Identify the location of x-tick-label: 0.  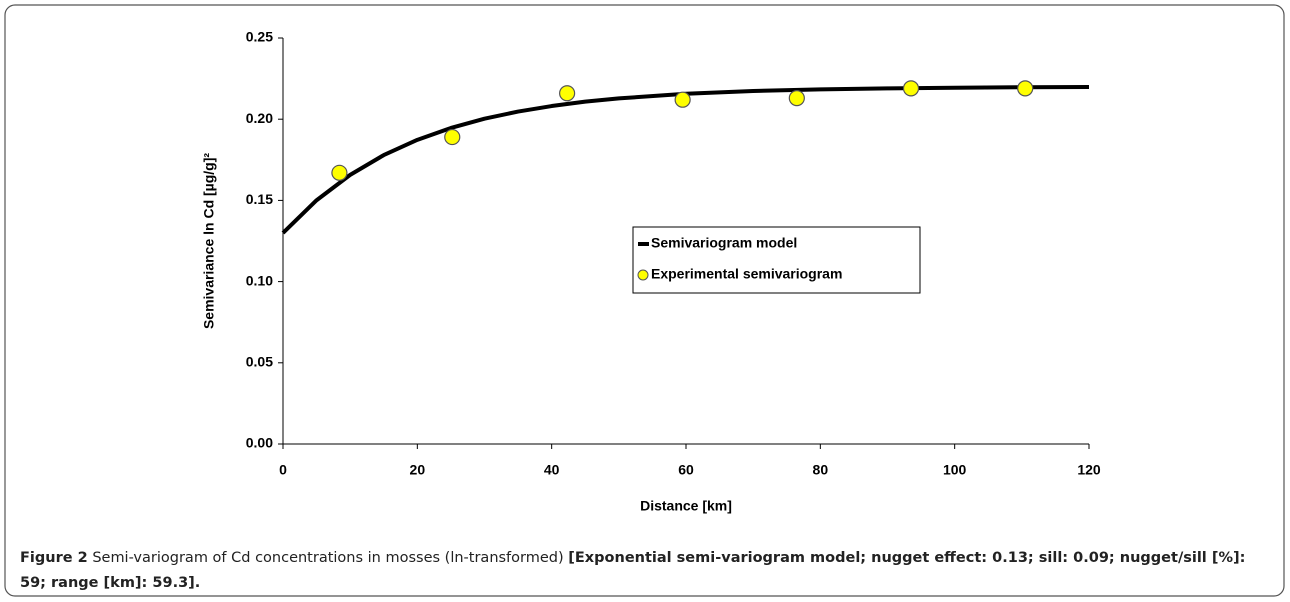
(283, 470).